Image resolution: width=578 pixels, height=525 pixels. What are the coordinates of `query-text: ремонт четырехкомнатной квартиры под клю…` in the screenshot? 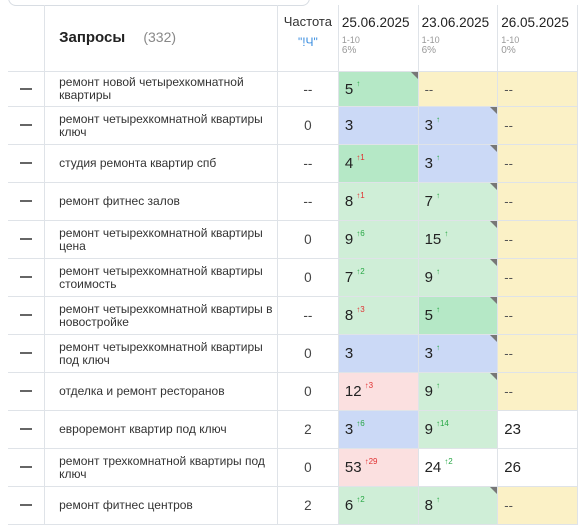 It's located at (161, 353).